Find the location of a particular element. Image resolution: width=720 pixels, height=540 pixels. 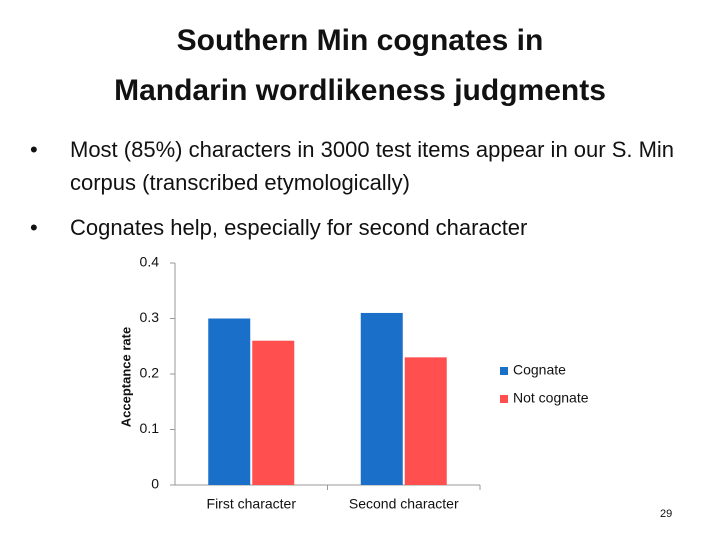

y-axis-label: Acceptance rate is located at coordinates (125, 377).